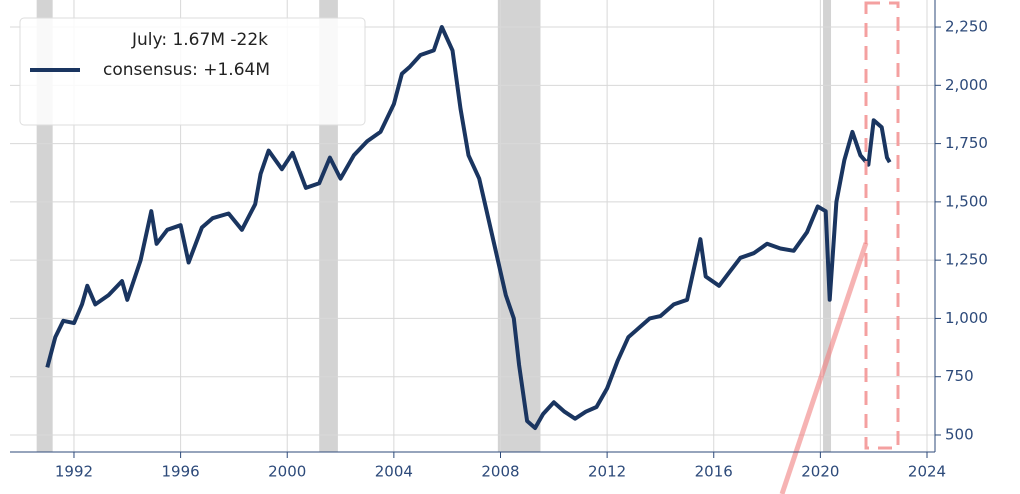  What do you see at coordinates (966, 260) in the screenshot?
I see `y-tick-label: 1,250` at bounding box center [966, 260].